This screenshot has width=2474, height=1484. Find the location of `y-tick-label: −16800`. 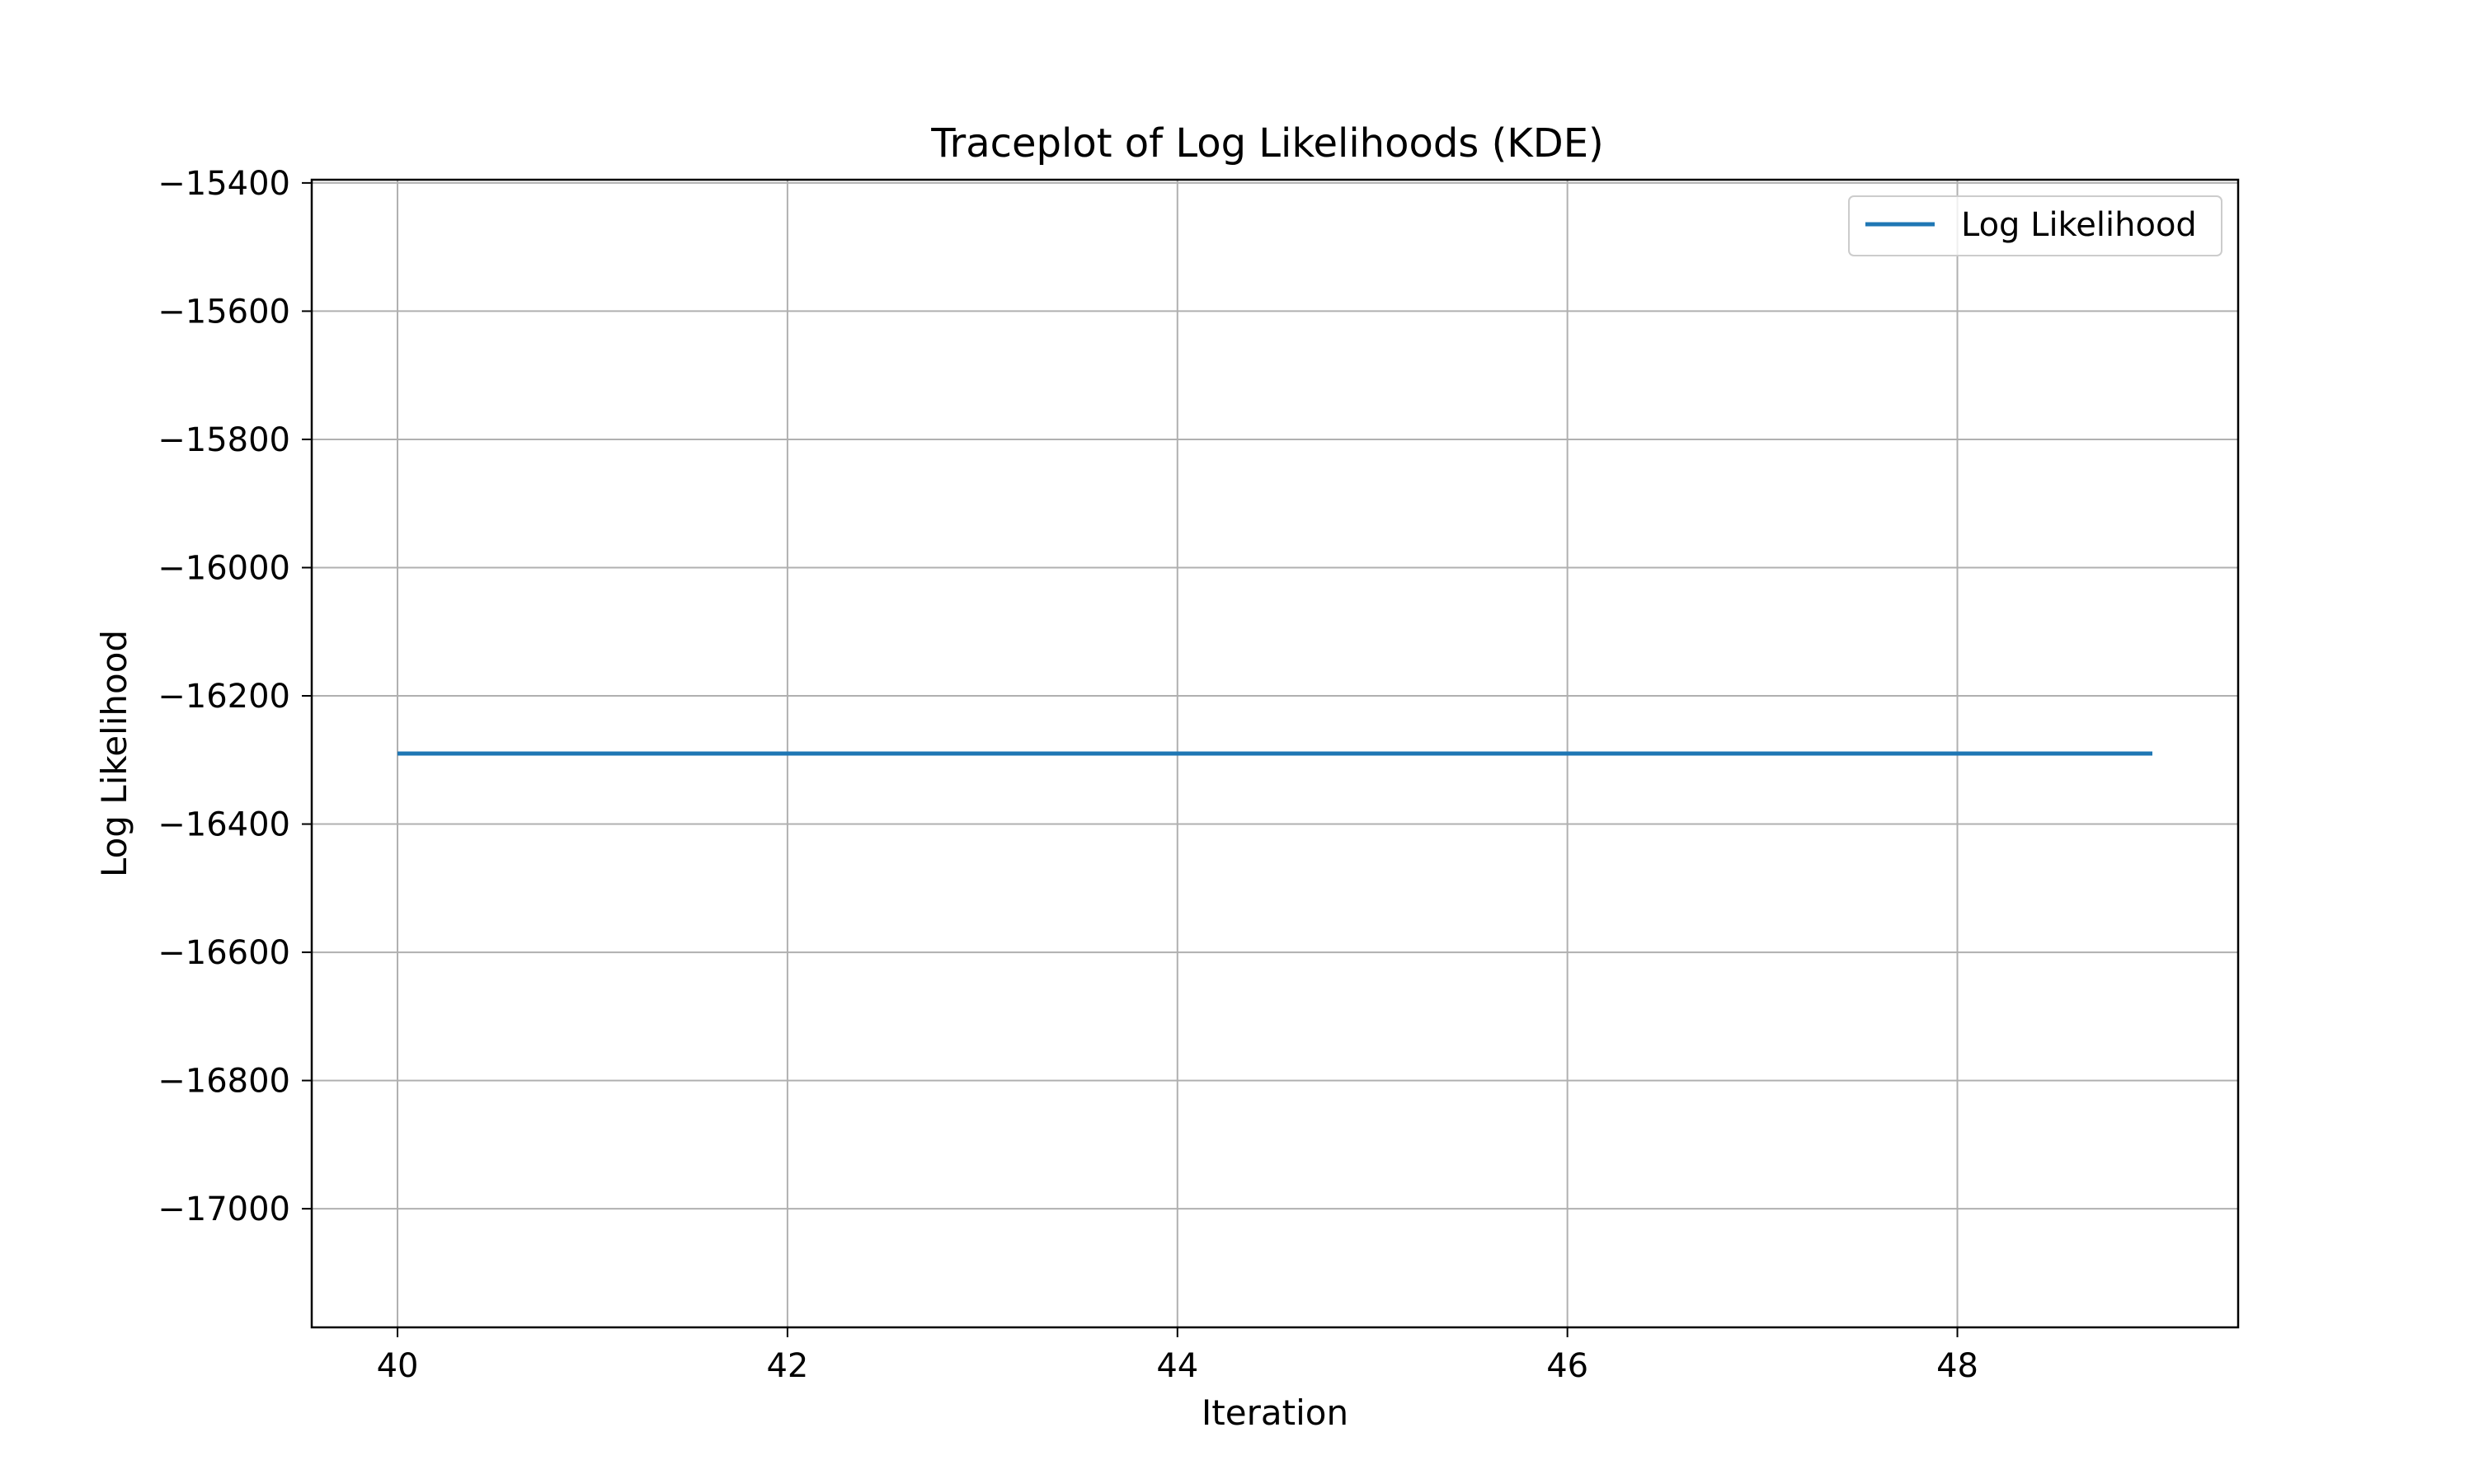

y-tick-label: −16800 is located at coordinates (224, 1082).